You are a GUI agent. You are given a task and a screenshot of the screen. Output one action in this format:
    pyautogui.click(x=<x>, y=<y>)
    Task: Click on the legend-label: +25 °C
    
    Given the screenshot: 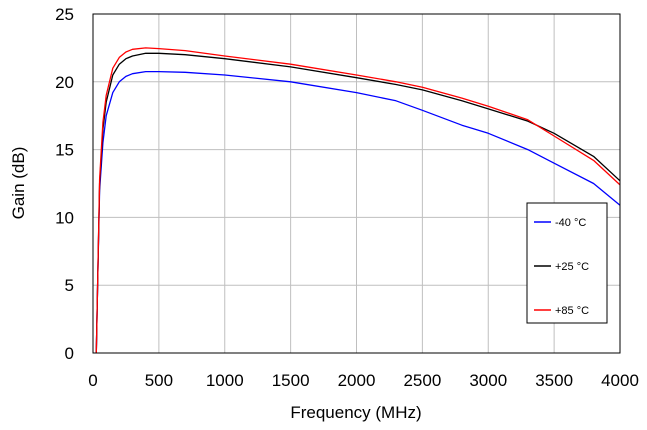 What is the action you would take?
    pyautogui.click(x=572, y=267)
    